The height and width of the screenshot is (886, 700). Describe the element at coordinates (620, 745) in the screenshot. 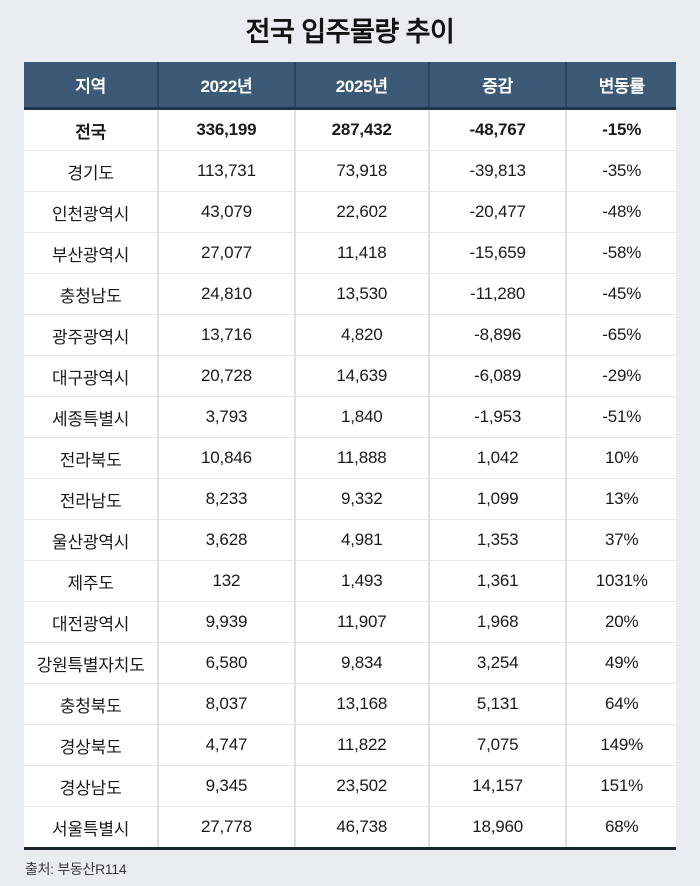

I see `cell-rate: 149%` at that location.